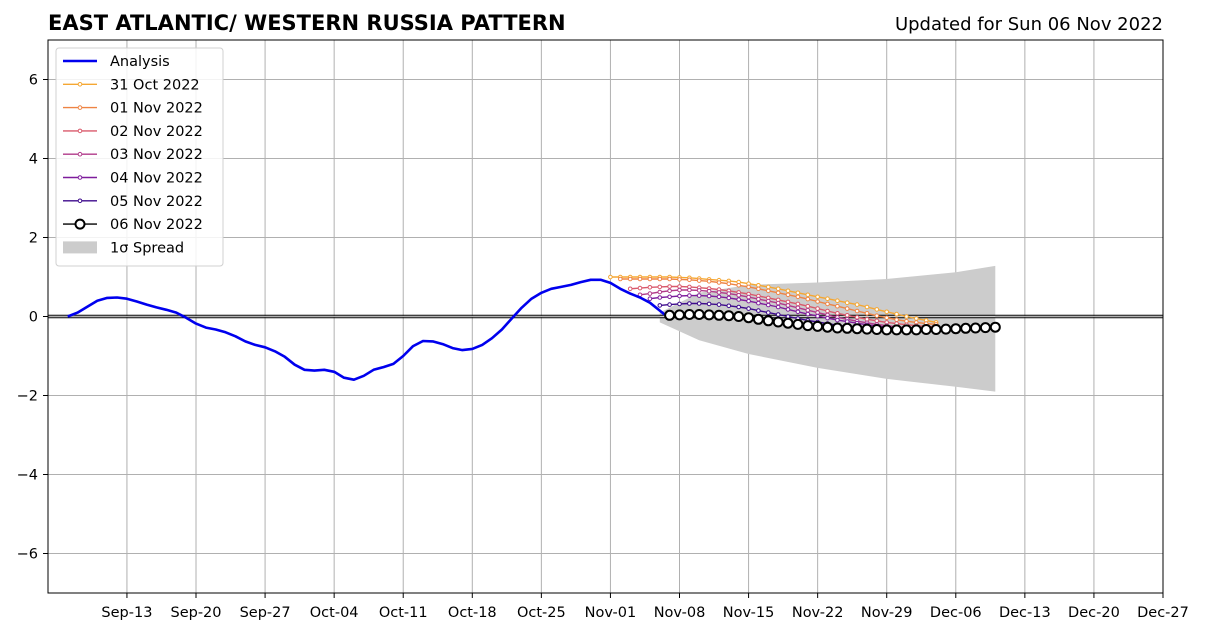 Image resolution: width=1206 pixels, height=633 pixels. Describe the element at coordinates (27, 397) in the screenshot. I see `y-tick-label: −2` at that location.